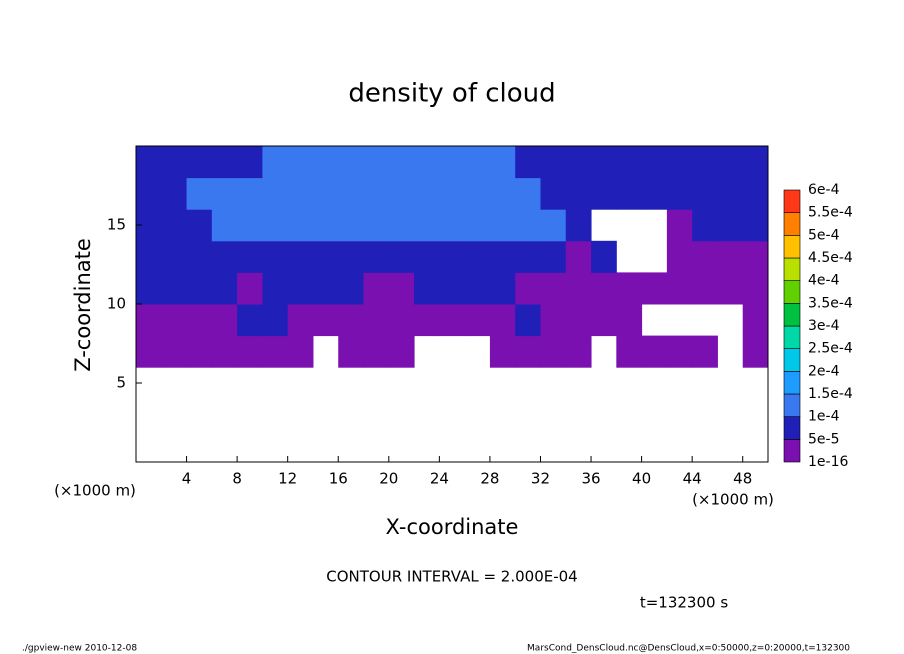 This screenshot has width=904, height=654. What do you see at coordinates (540, 479) in the screenshot?
I see `x-tick-label: 32` at bounding box center [540, 479].